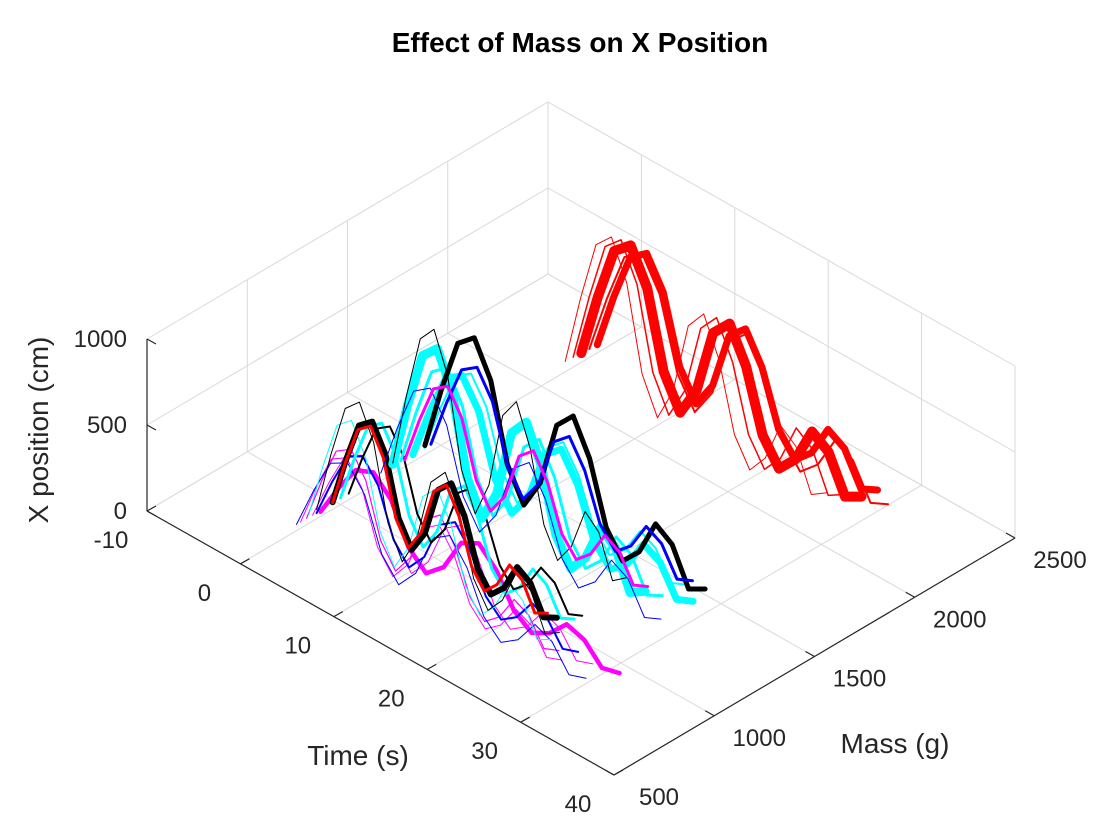  I want to click on x-tick-label: 0, so click(204, 593).